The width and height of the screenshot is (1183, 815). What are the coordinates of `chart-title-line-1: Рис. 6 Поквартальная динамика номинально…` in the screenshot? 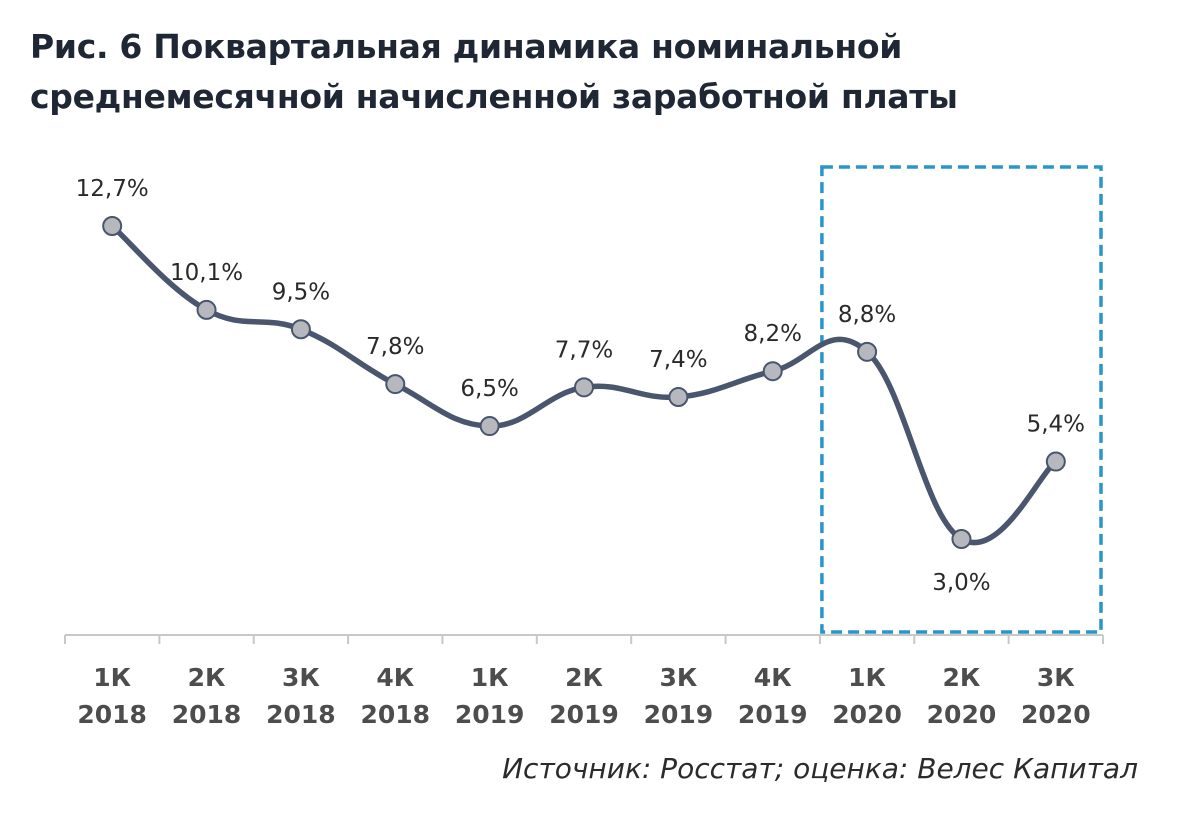 It's located at (466, 46).